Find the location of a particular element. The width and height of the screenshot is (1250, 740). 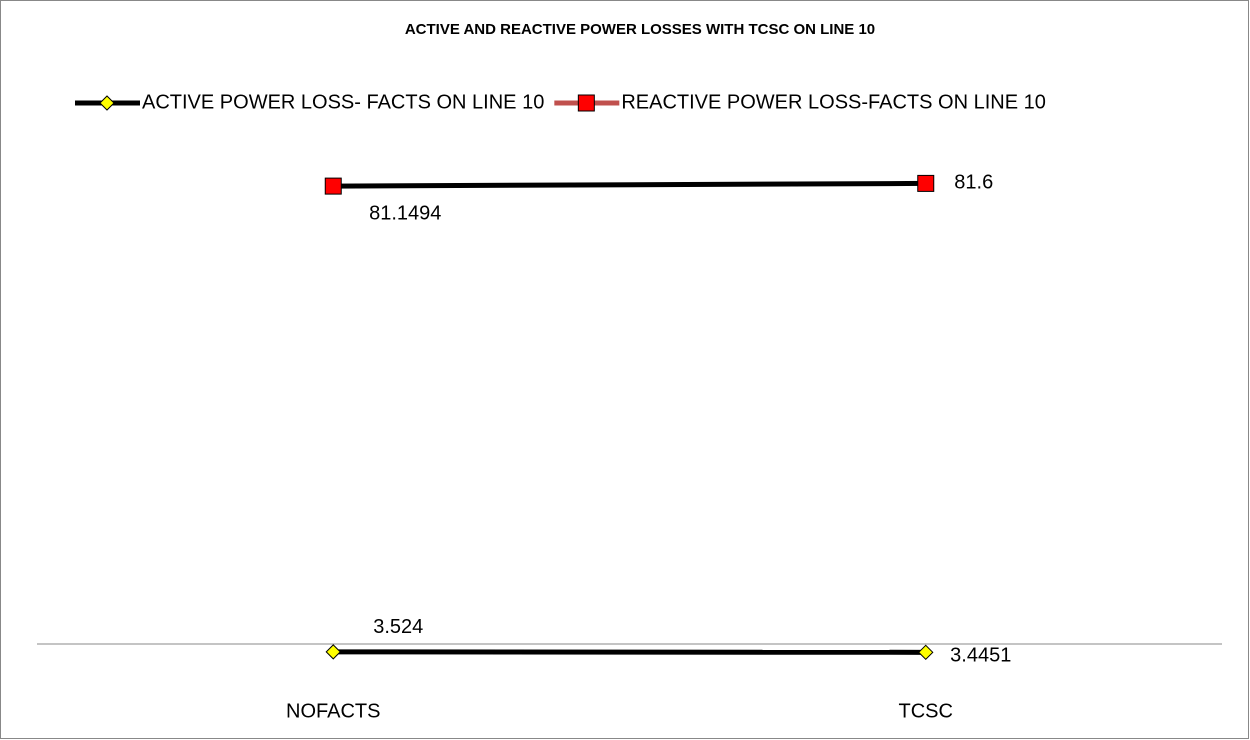

data-label: 3.524 is located at coordinates (398, 627).